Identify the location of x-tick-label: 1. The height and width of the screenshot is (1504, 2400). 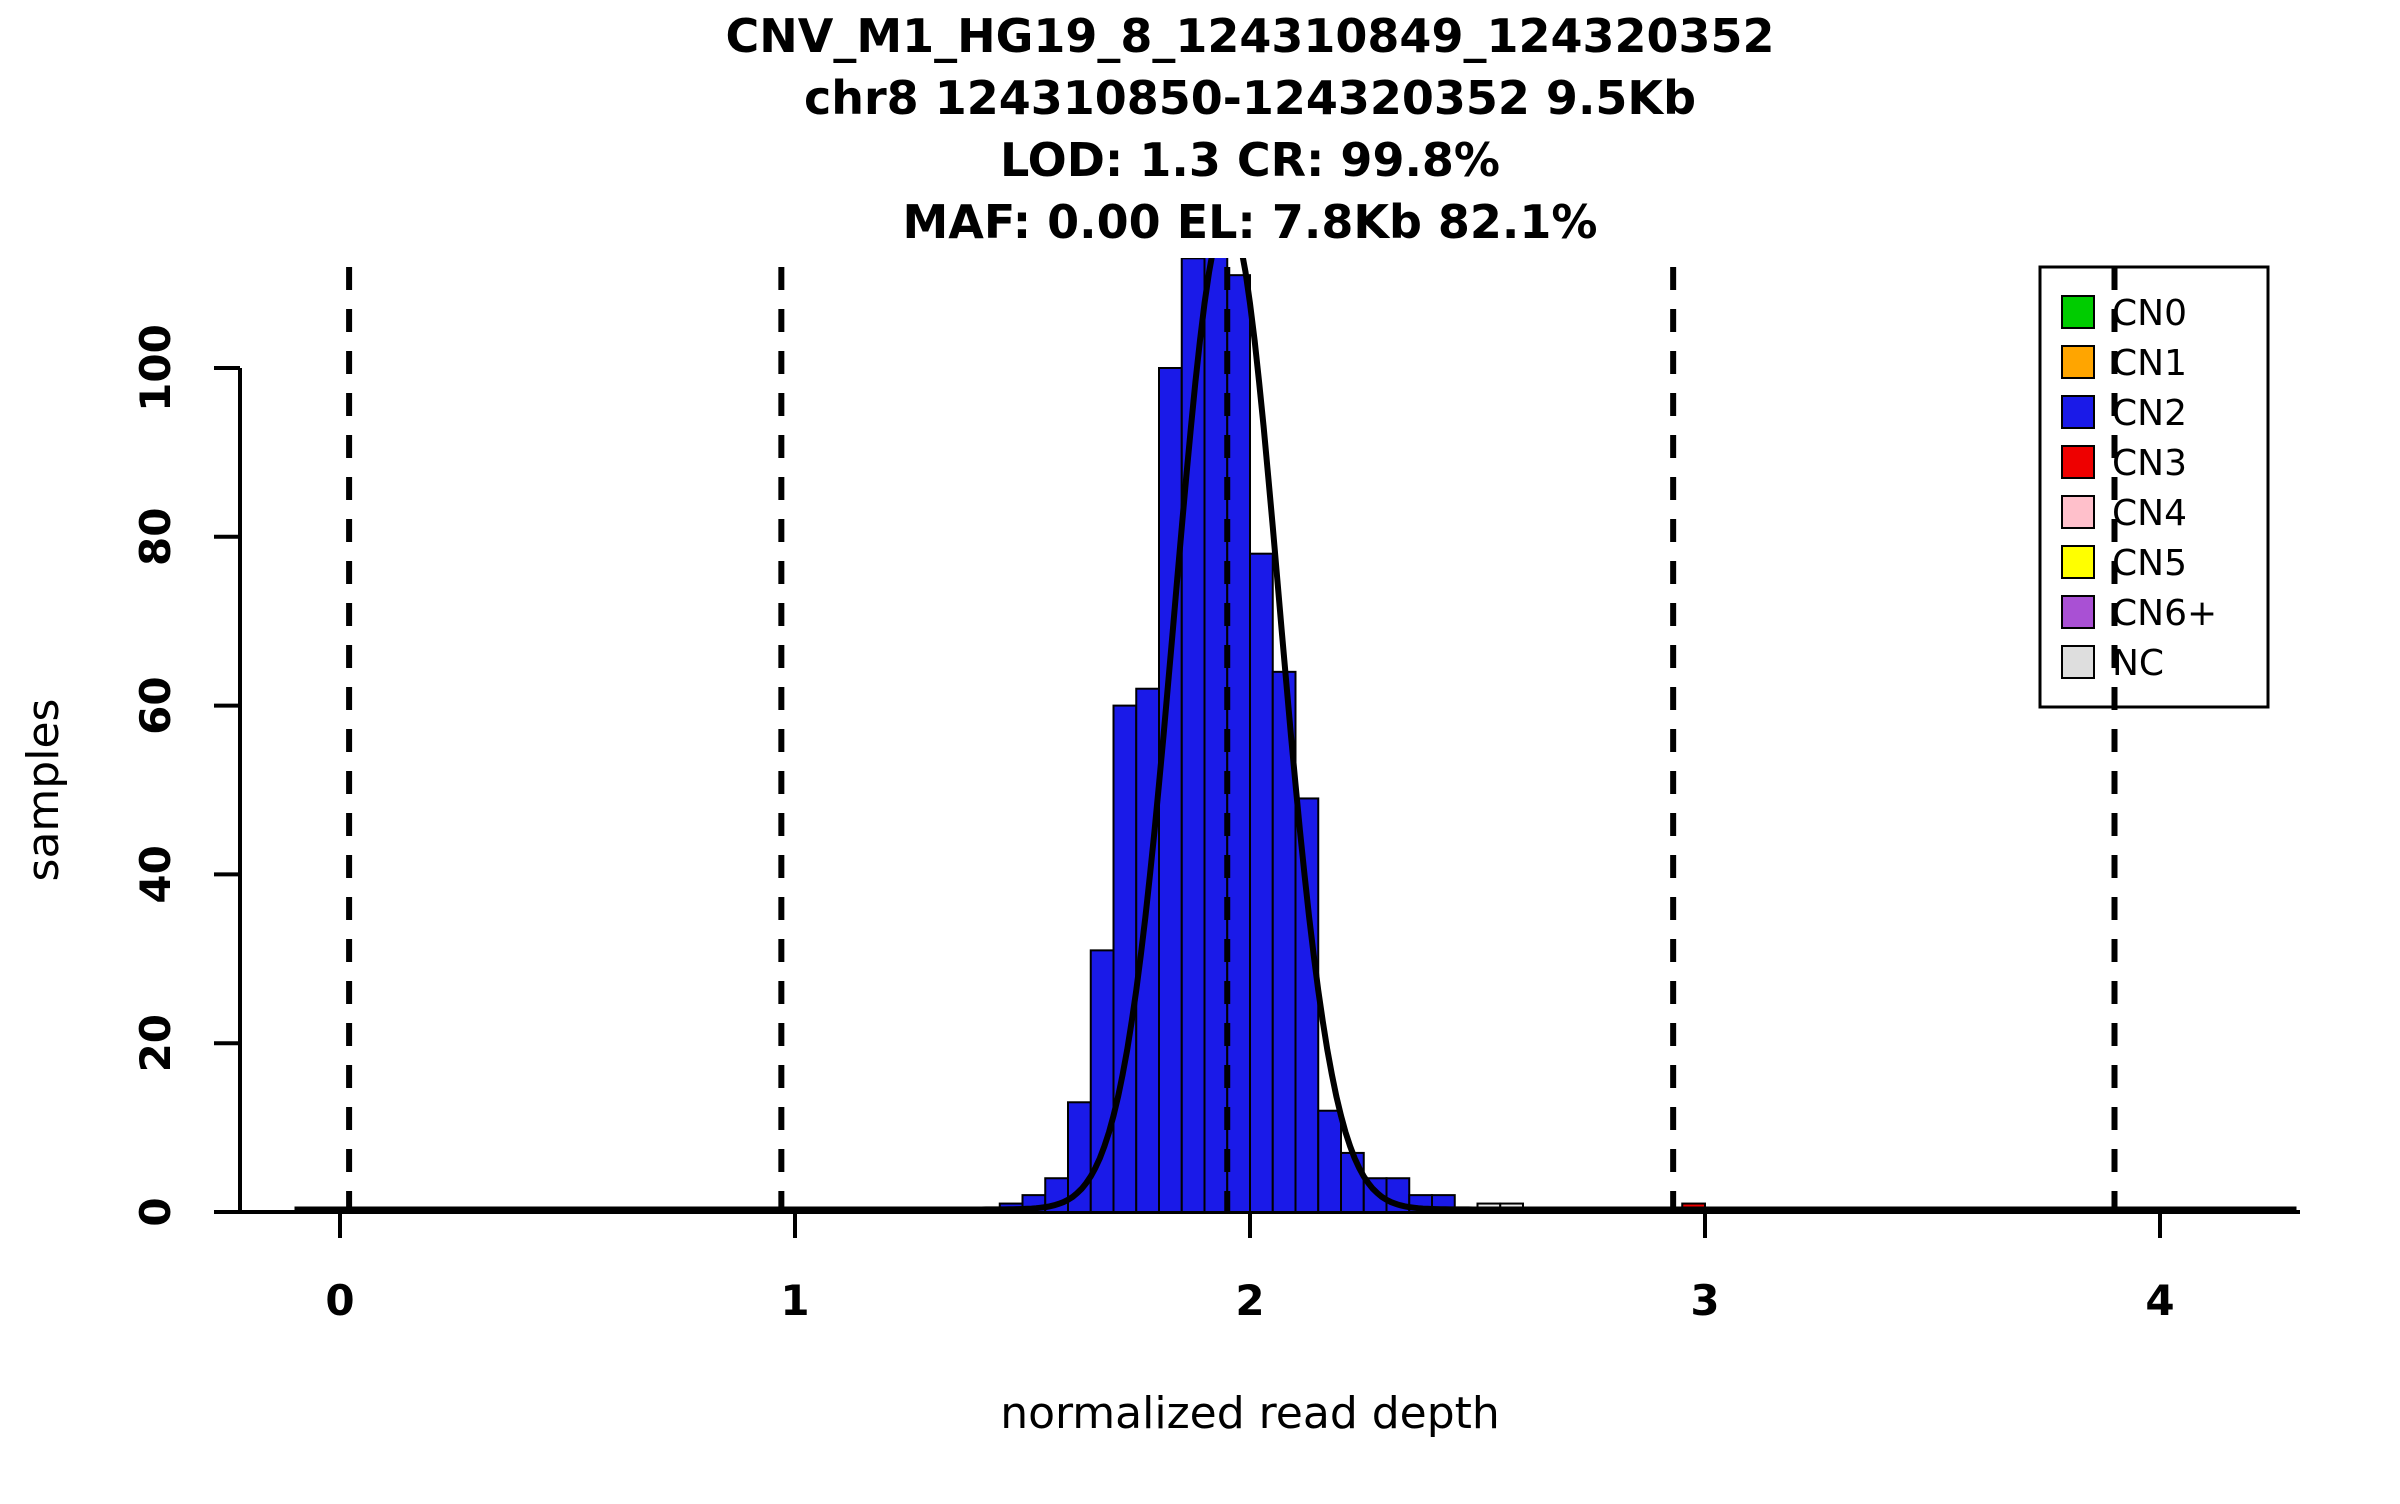
(794, 1300).